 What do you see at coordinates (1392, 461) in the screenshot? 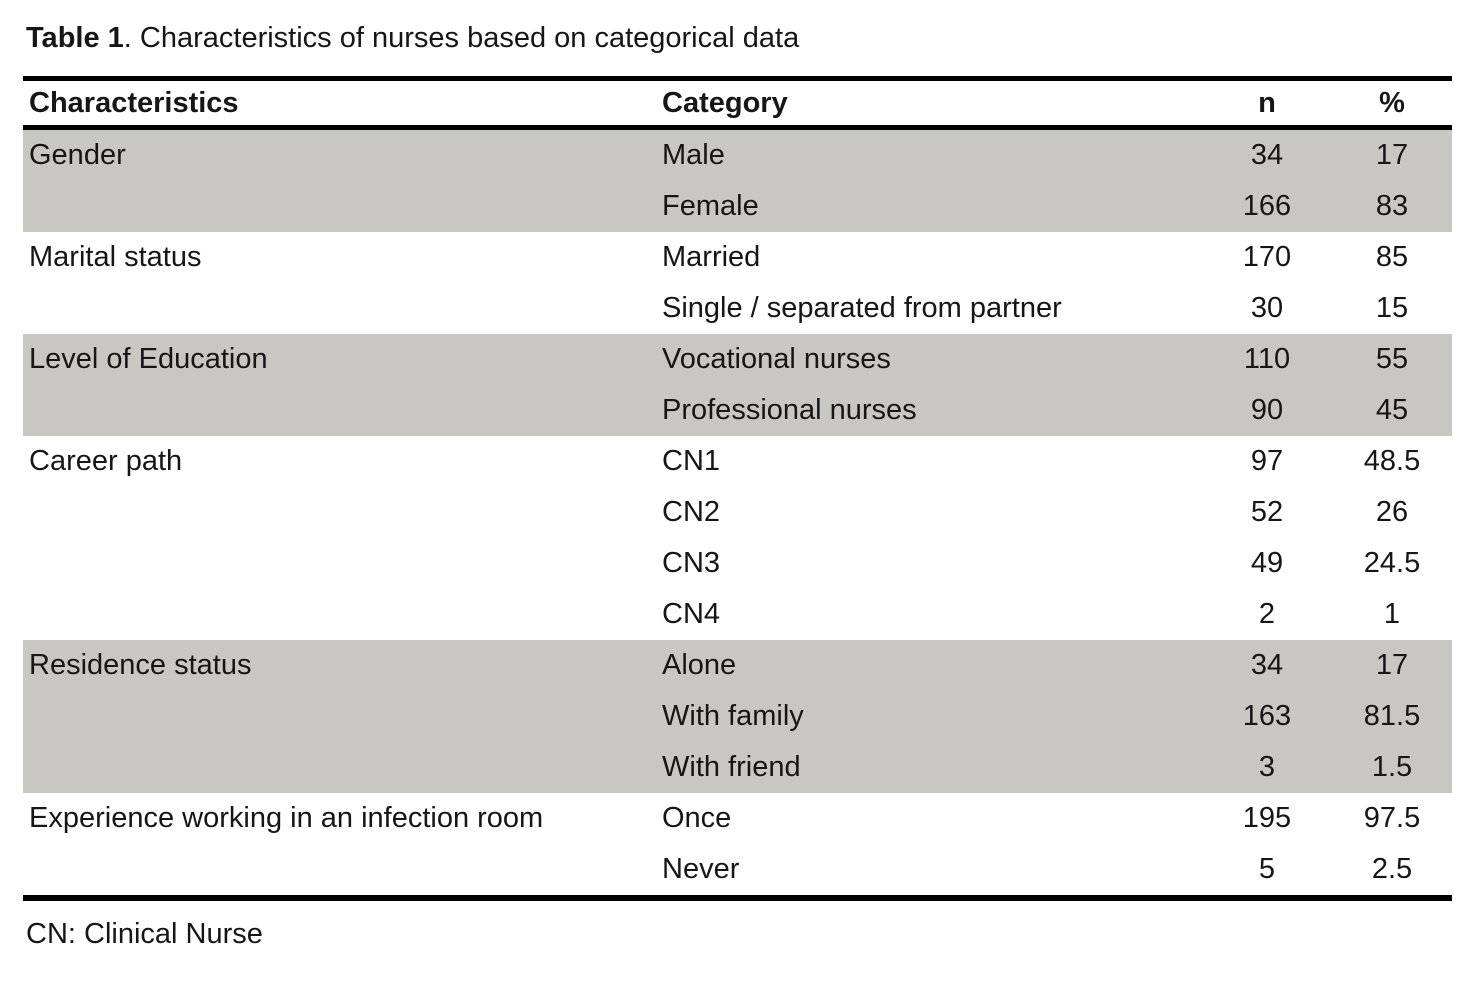
I see `cell-pct: 48.5` at bounding box center [1392, 461].